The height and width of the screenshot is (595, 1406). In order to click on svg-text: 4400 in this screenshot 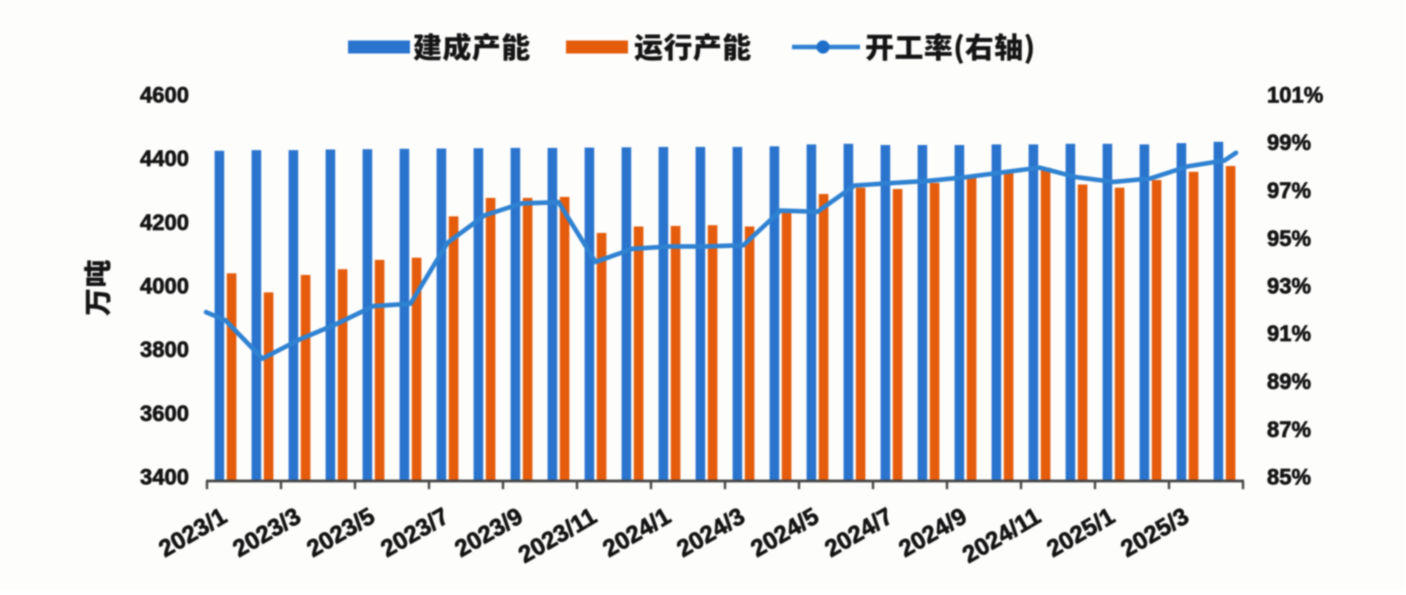, I will do `click(164, 158)`.